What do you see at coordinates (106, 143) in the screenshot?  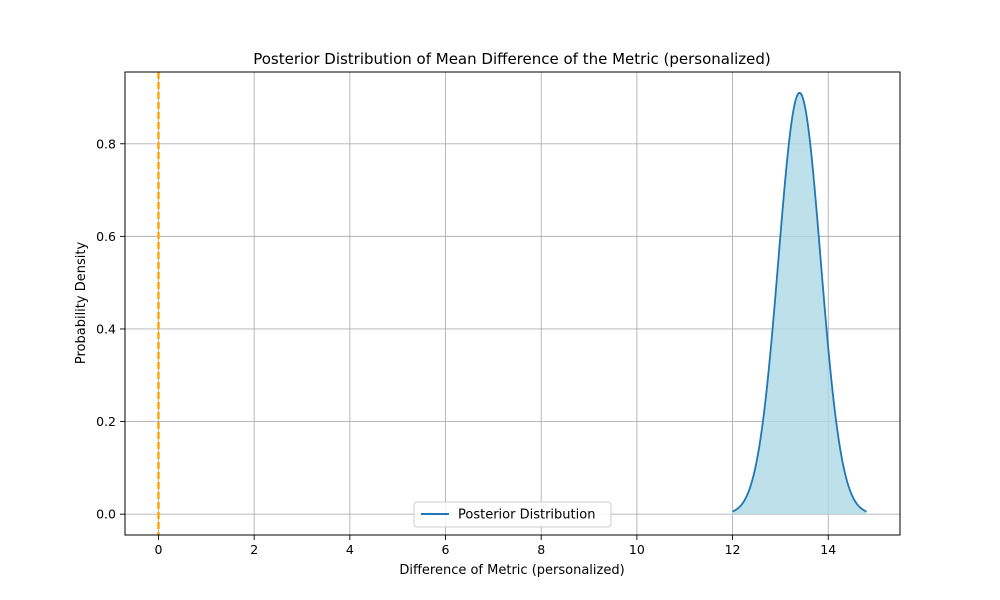 I see `y-tick-label: 0.8` at bounding box center [106, 143].